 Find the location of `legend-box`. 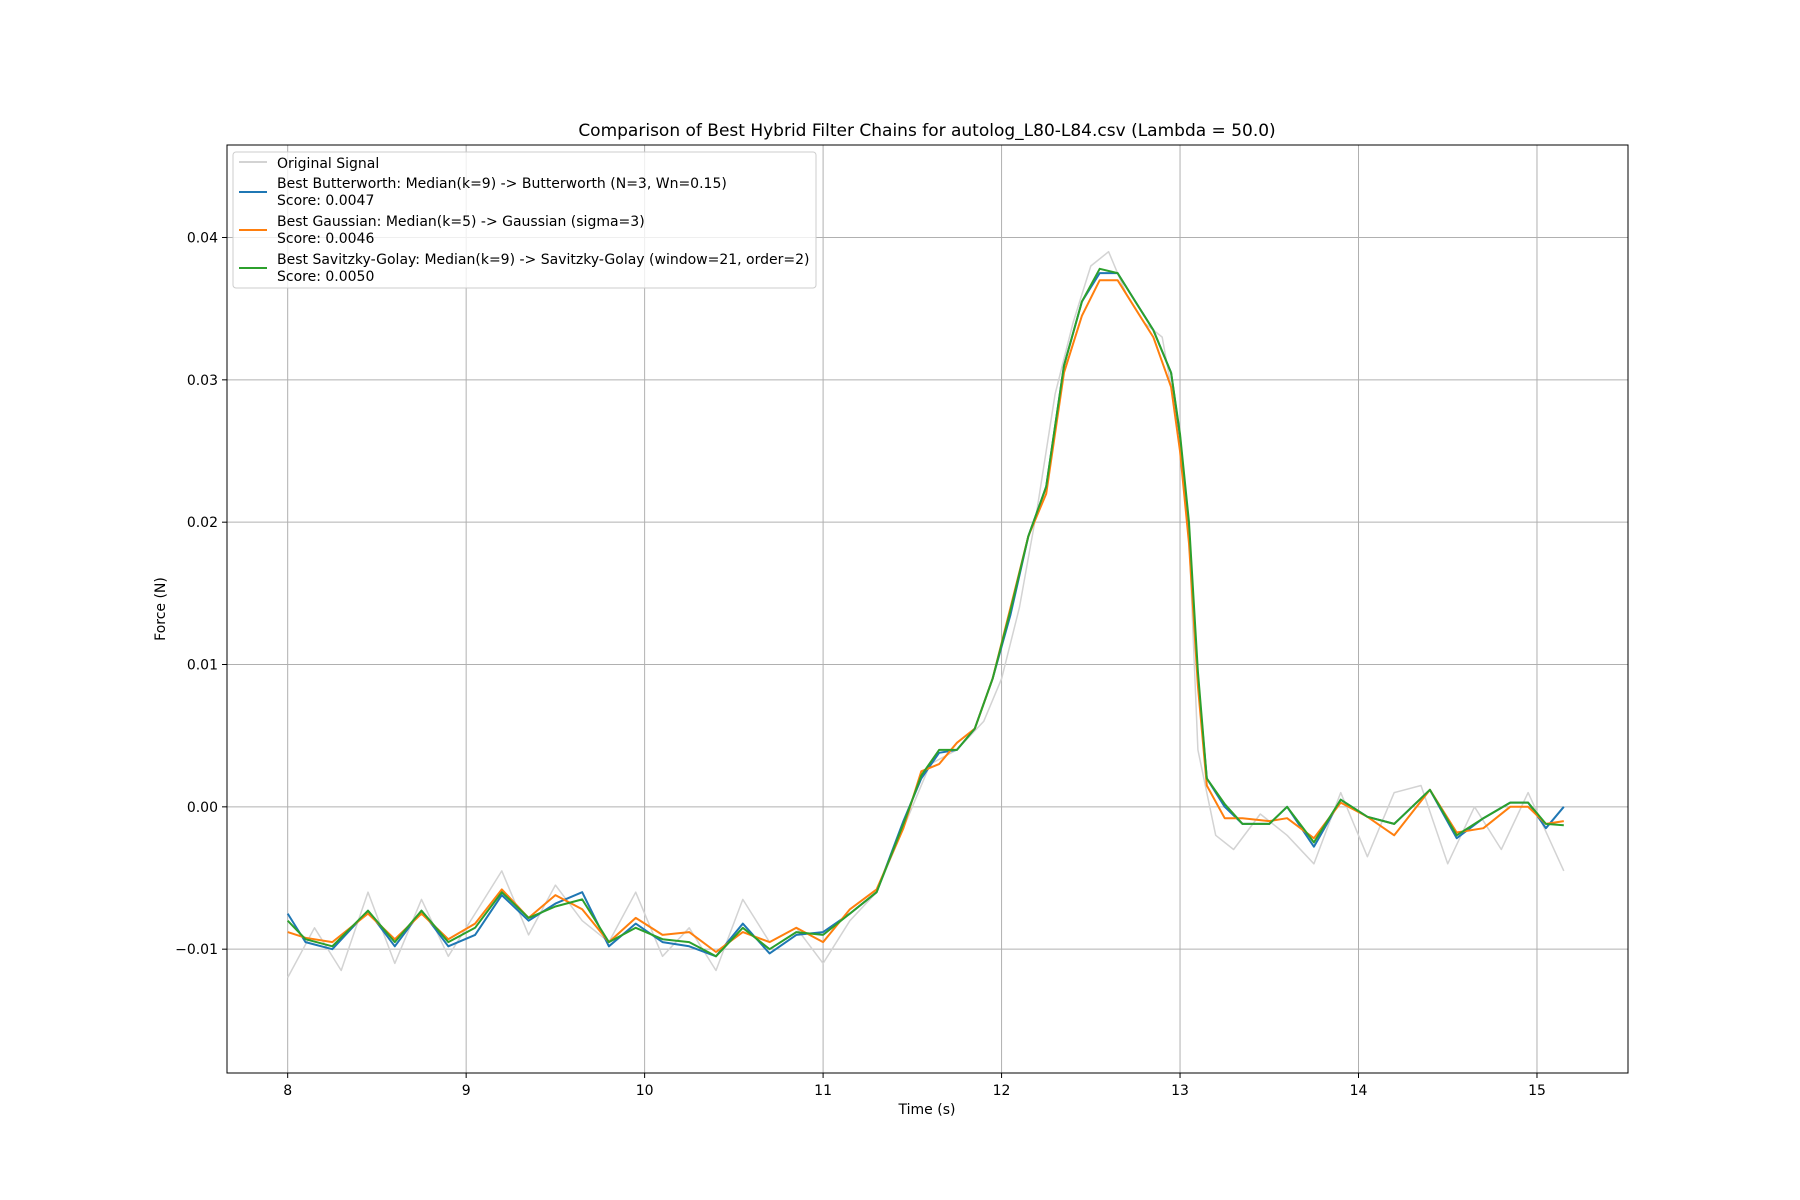

legend-box is located at coordinates (524, 220).